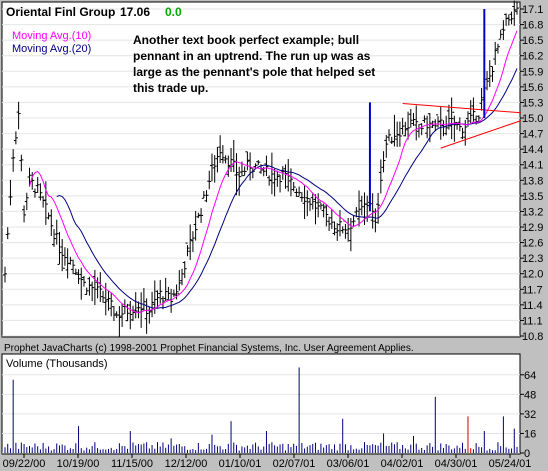  What do you see at coordinates (78, 464) in the screenshot?
I see `date-tick-label: 10/19/00` at bounding box center [78, 464].